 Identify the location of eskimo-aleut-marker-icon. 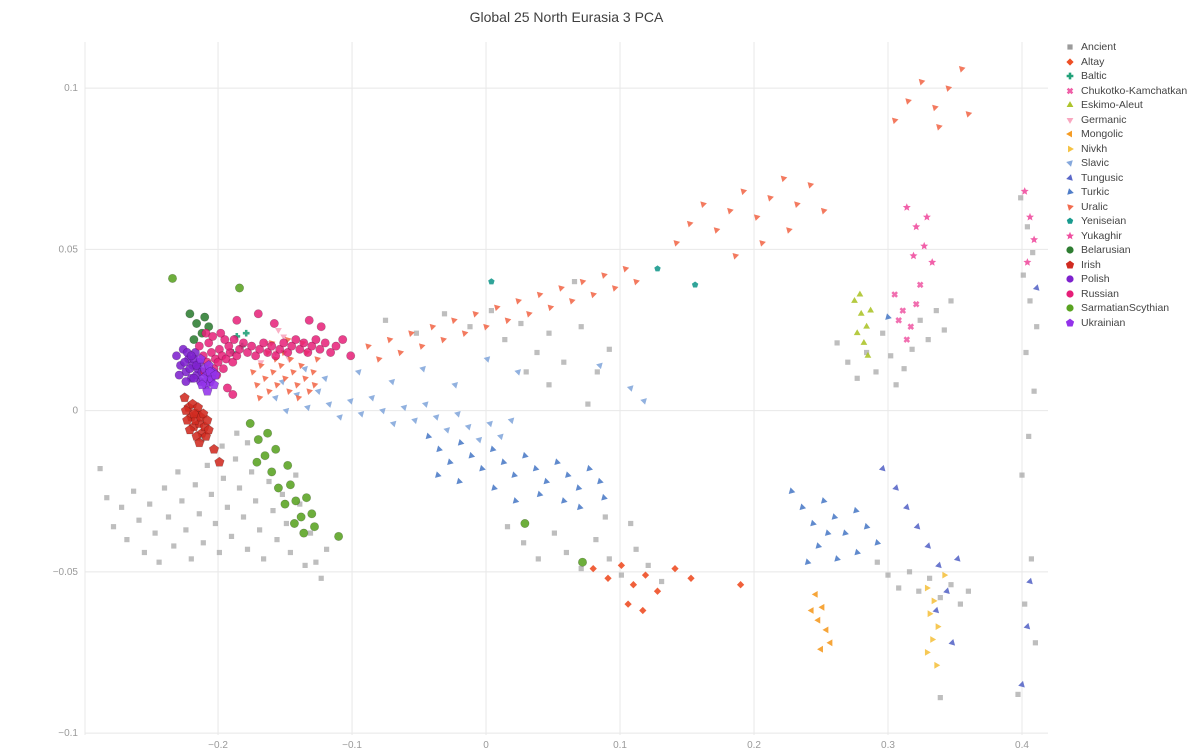
(1070, 104).